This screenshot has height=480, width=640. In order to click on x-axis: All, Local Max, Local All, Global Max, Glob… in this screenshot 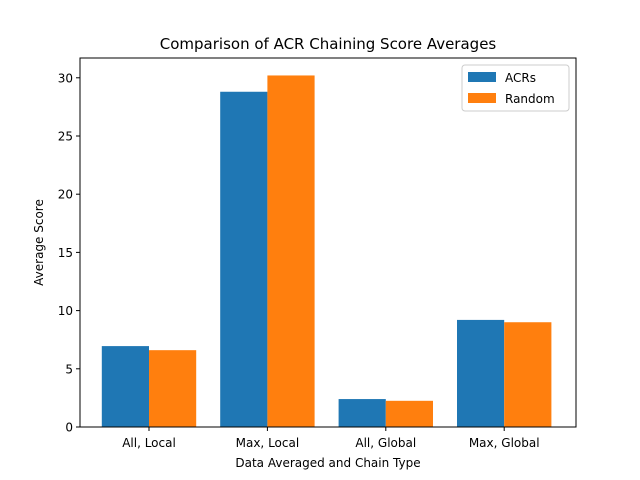, I will do `click(331, 438)`.